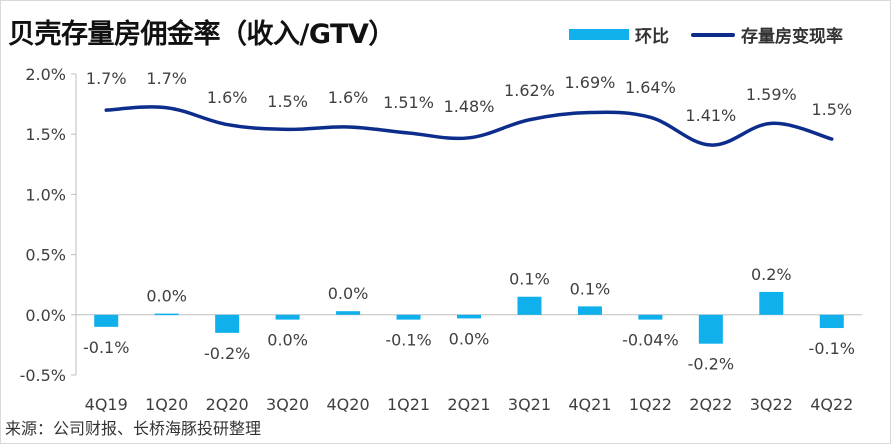 The image size is (891, 444). I want to click on legend-item-bar: 环比, so click(619, 34).